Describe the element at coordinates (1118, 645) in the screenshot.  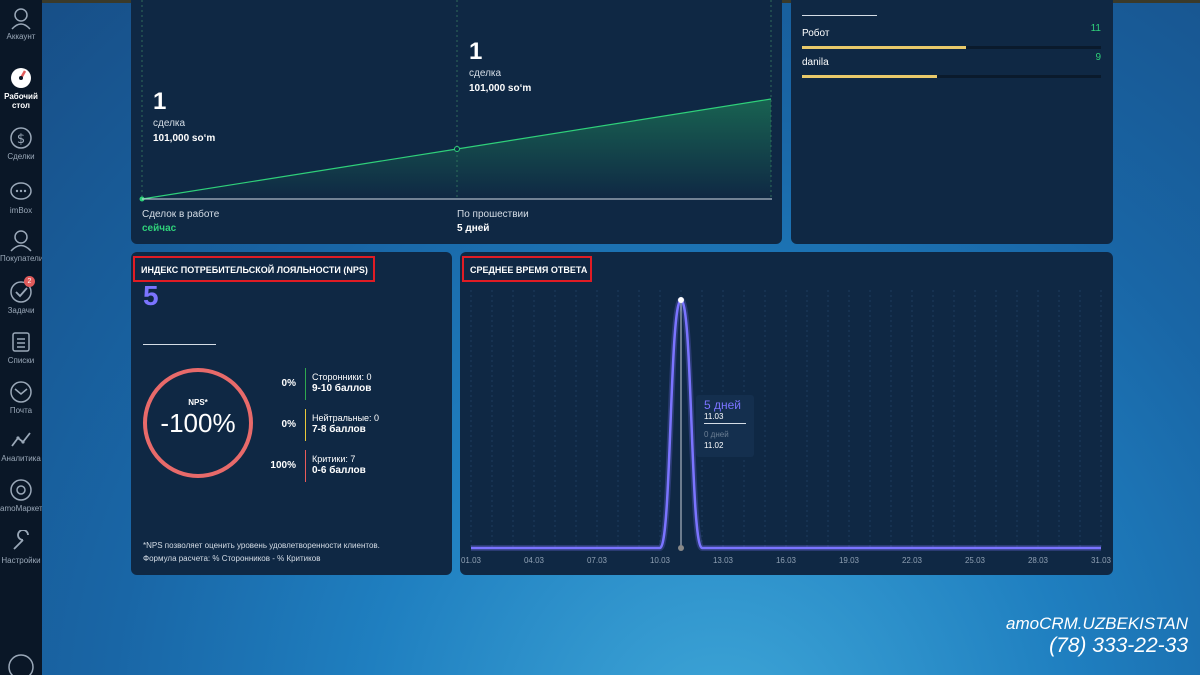
I see `phone-watermark: (78) 333-22-33` at that location.